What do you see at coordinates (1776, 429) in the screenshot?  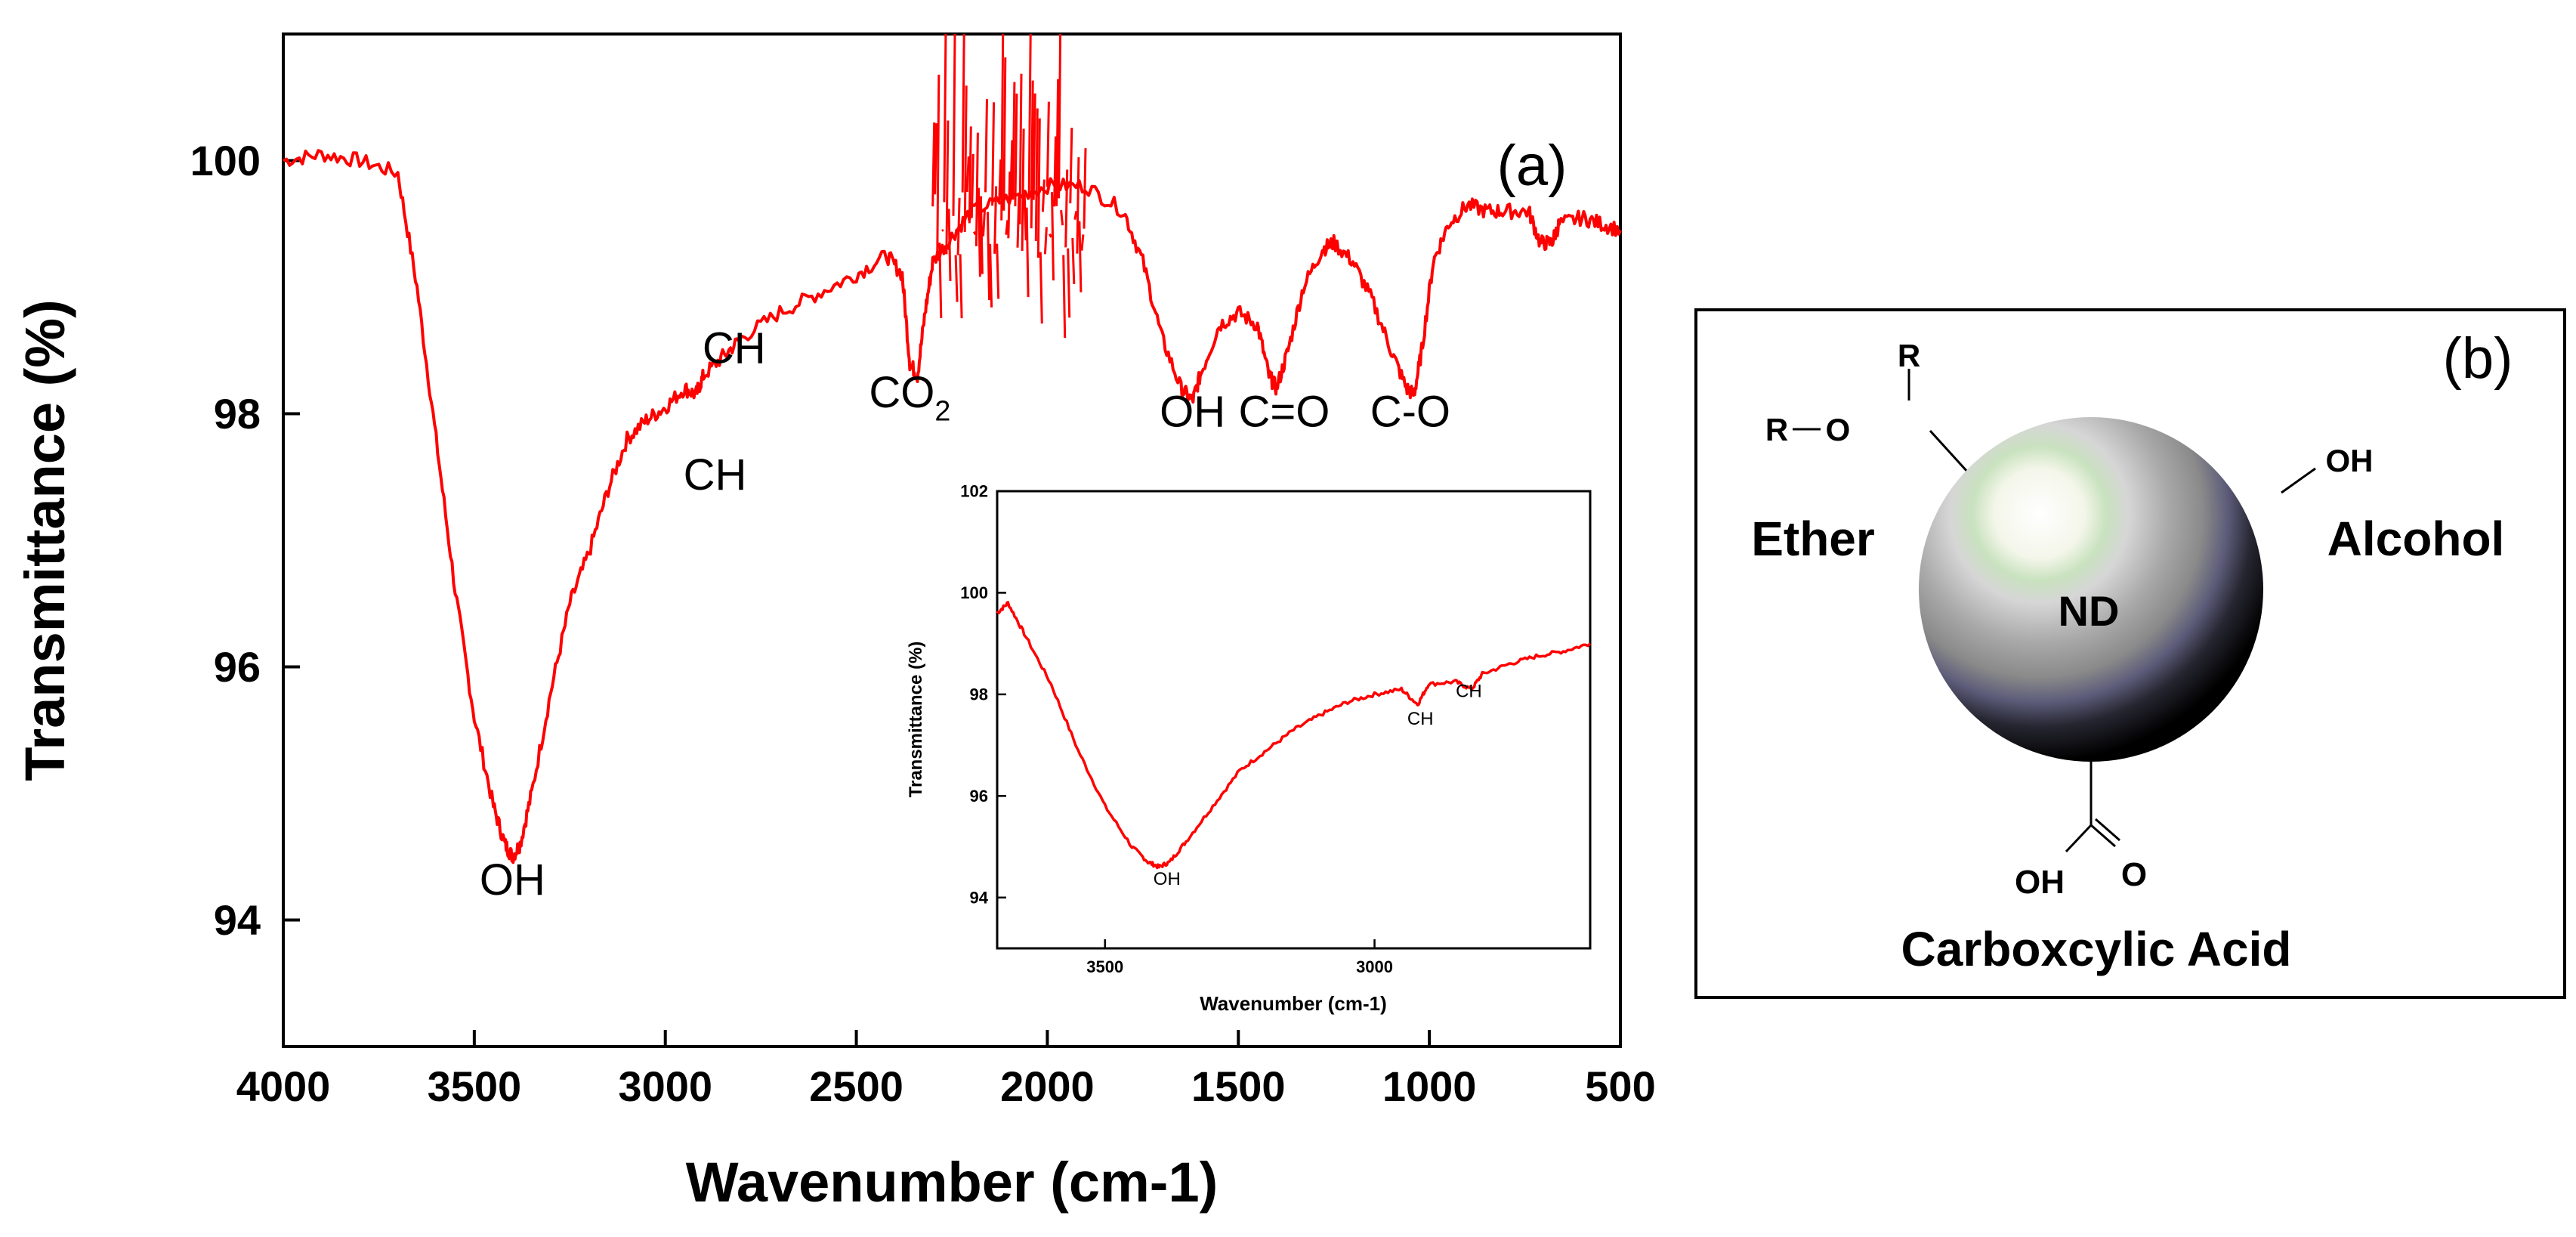 I see `ether-r2: R` at bounding box center [1776, 429].